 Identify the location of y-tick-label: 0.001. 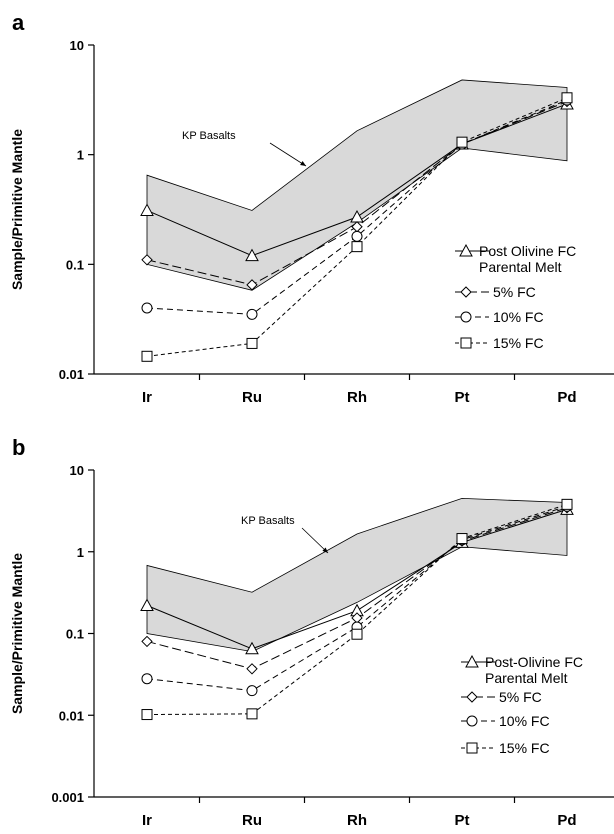
(67, 797).